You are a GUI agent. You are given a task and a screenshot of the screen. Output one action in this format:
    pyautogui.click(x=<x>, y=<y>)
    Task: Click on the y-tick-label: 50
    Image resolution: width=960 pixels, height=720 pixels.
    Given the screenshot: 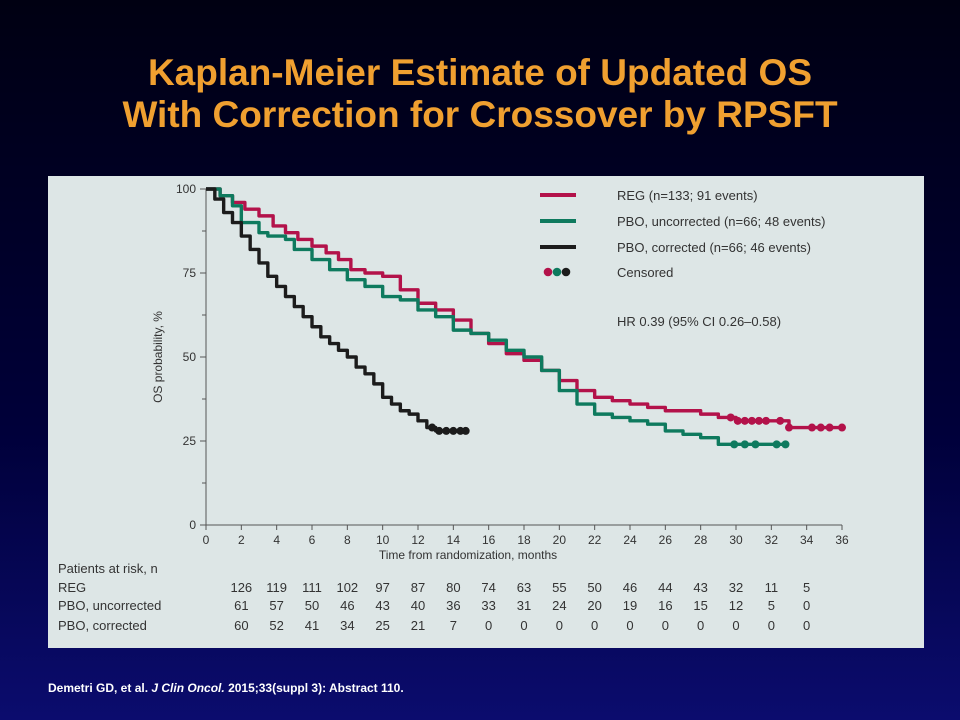 What is the action you would take?
    pyautogui.click(x=190, y=357)
    